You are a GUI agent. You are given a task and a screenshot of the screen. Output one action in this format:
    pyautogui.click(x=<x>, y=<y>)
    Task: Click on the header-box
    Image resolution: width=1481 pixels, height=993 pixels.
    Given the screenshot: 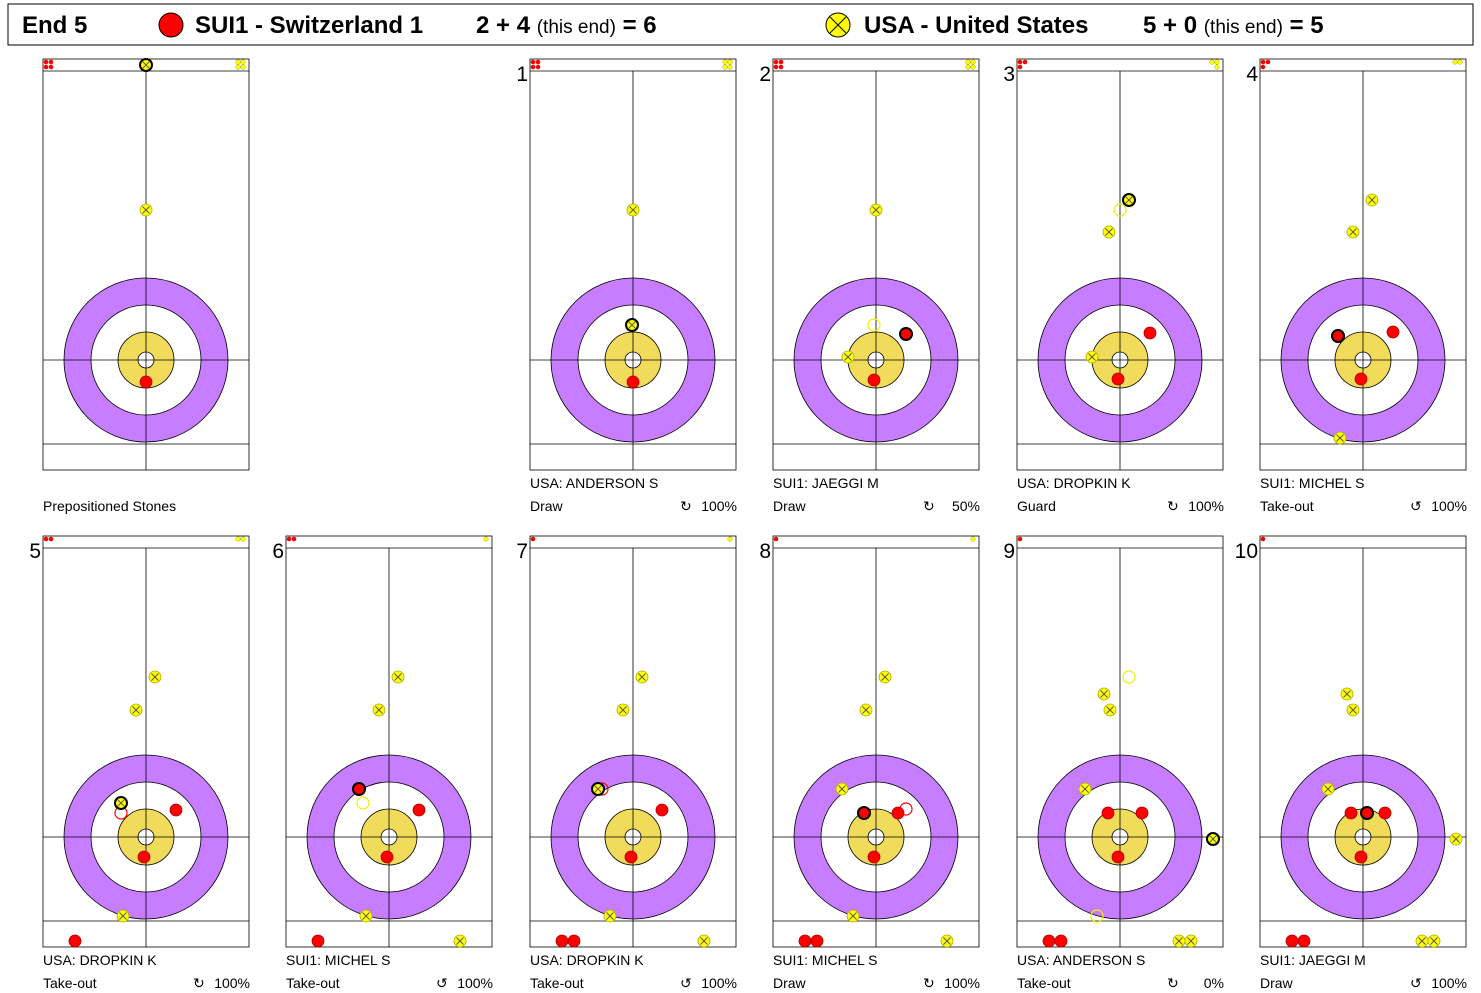 What is the action you would take?
    pyautogui.click(x=740, y=24)
    